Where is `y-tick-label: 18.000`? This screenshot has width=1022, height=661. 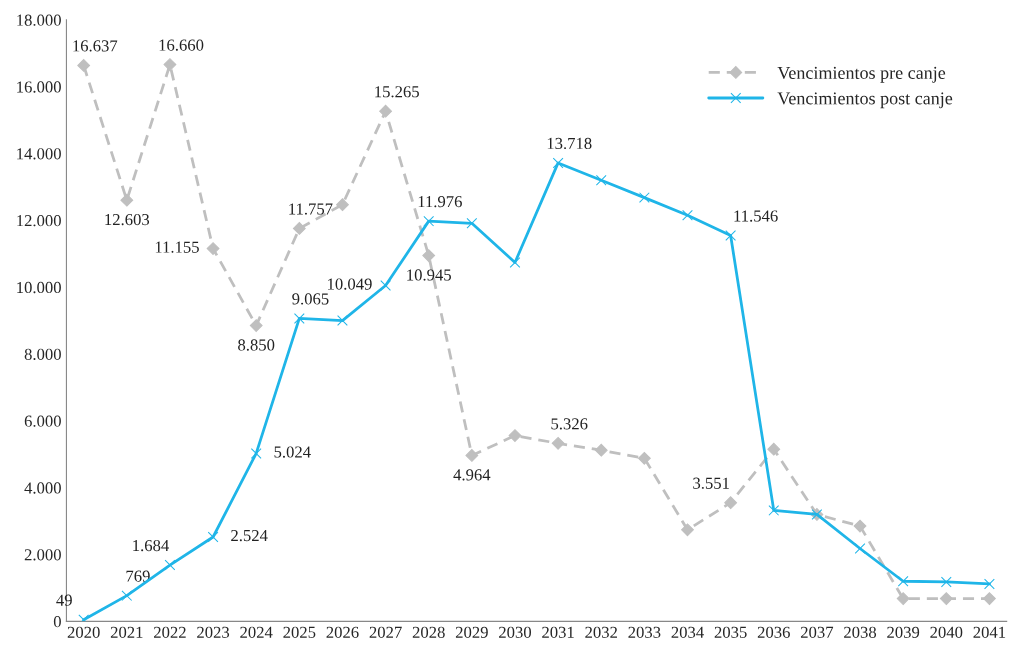 y-tick-label: 18.000 is located at coordinates (39, 20).